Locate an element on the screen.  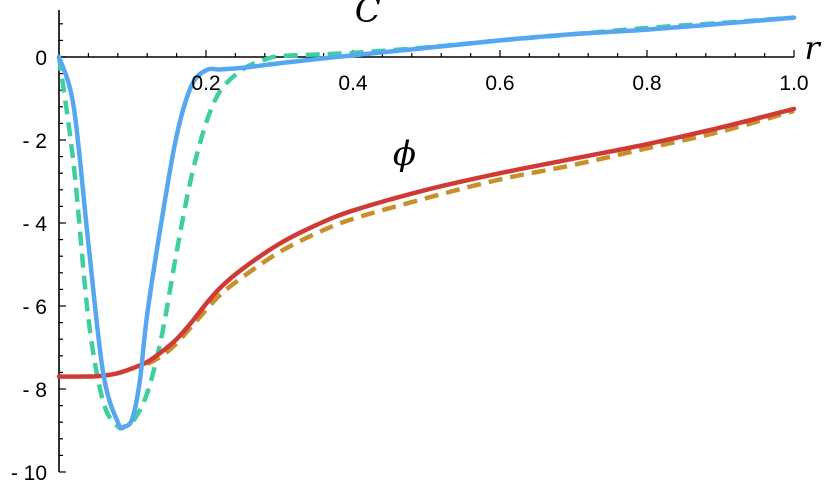
y-tick-label: - 2 is located at coordinates (34, 141).